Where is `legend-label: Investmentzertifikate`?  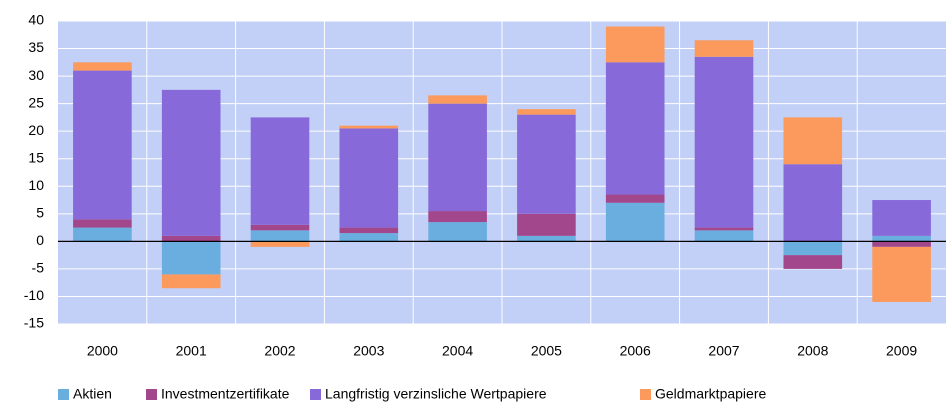
legend-label: Investmentzertifikate is located at coordinates (225, 394).